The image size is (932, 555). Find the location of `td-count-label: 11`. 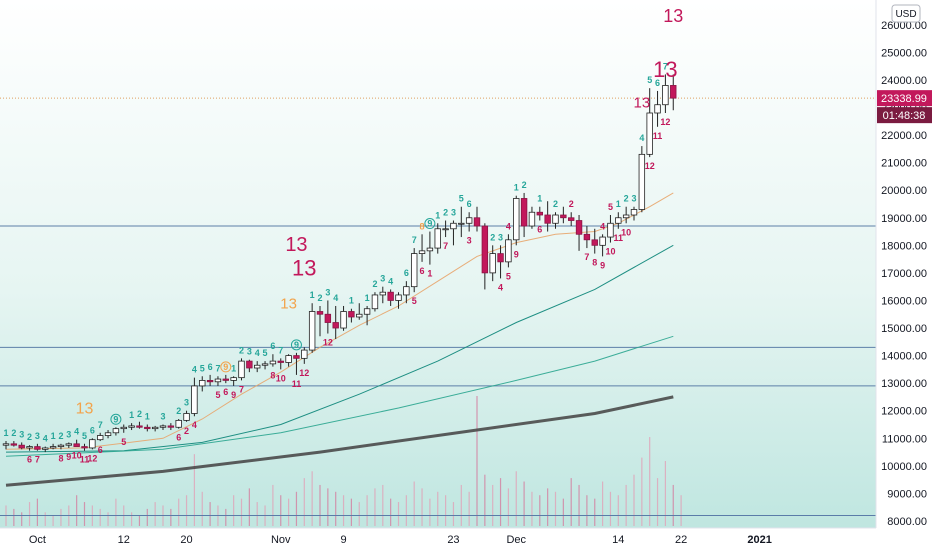

td-count-label: 11 is located at coordinates (297, 384).